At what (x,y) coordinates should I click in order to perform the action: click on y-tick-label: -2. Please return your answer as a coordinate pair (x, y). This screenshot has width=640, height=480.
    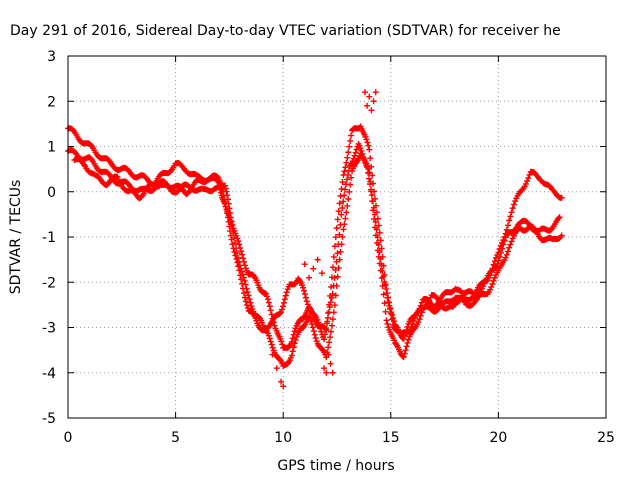
    Looking at the image, I should click on (49, 283).